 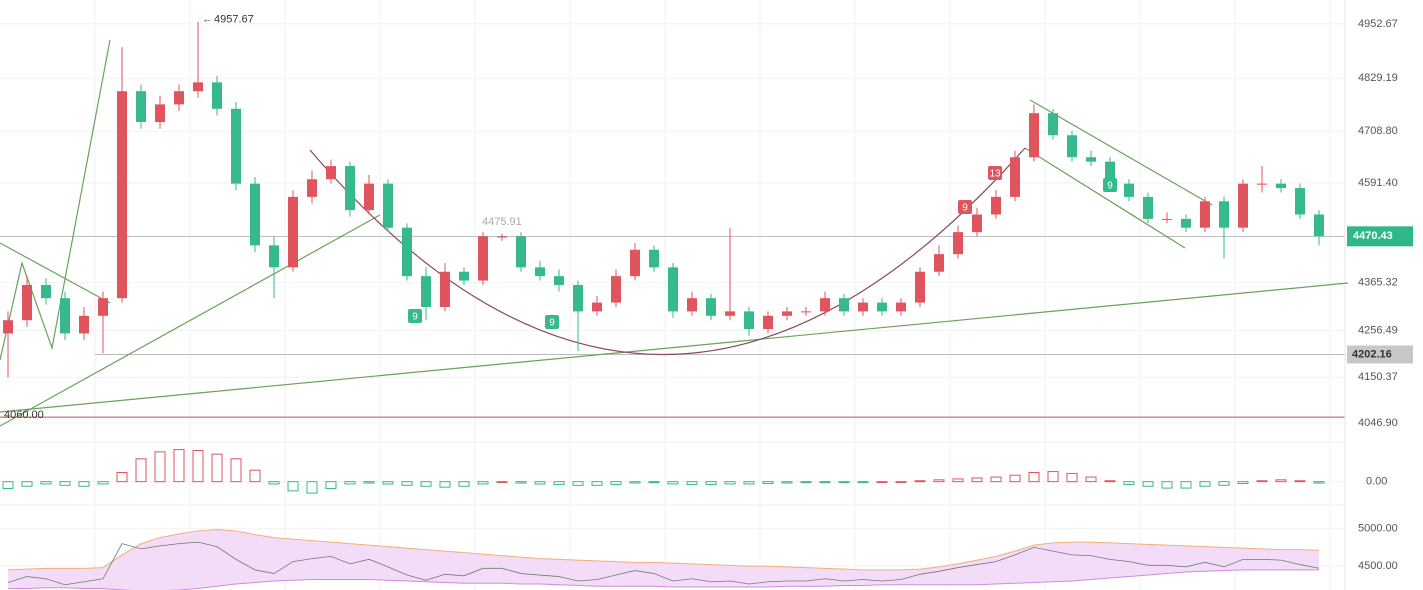 I want to click on trend-line, so click(x=190, y=320).